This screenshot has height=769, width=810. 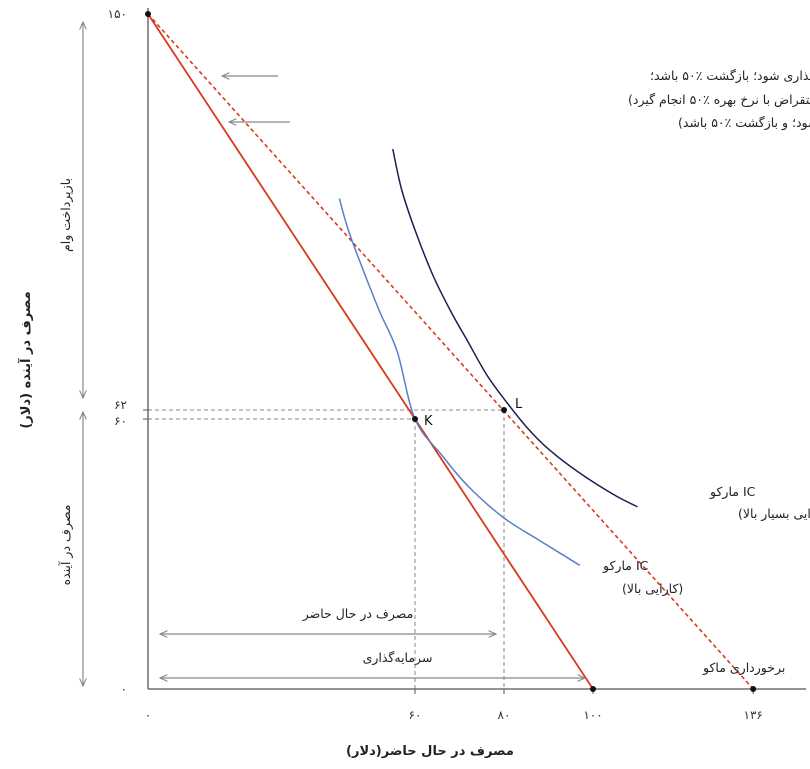 What do you see at coordinates (732, 492) in the screenshot?
I see `ic-very-high-label-line1: IC مارکو` at bounding box center [732, 492].